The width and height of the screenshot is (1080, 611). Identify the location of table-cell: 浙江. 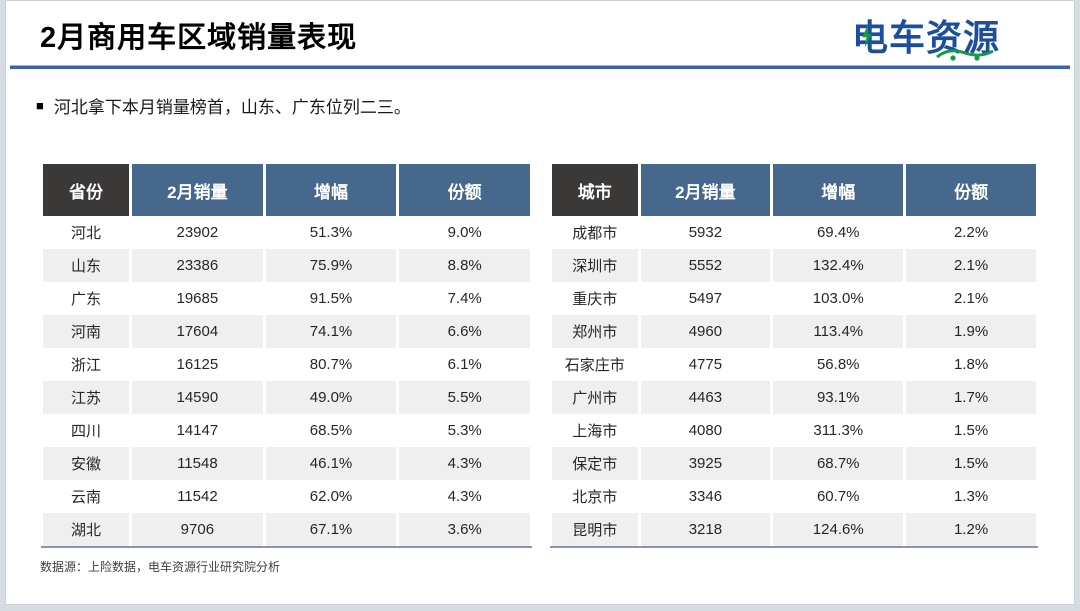
(86, 364).